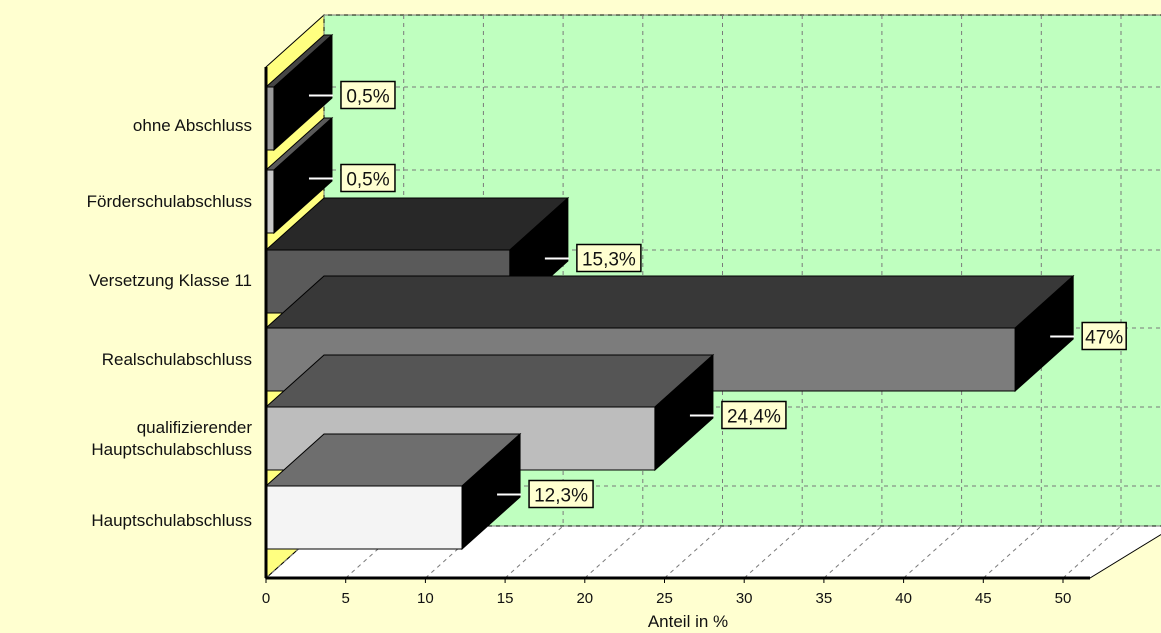  What do you see at coordinates (346, 598) in the screenshot?
I see `x-tick-label-1: 5` at bounding box center [346, 598].